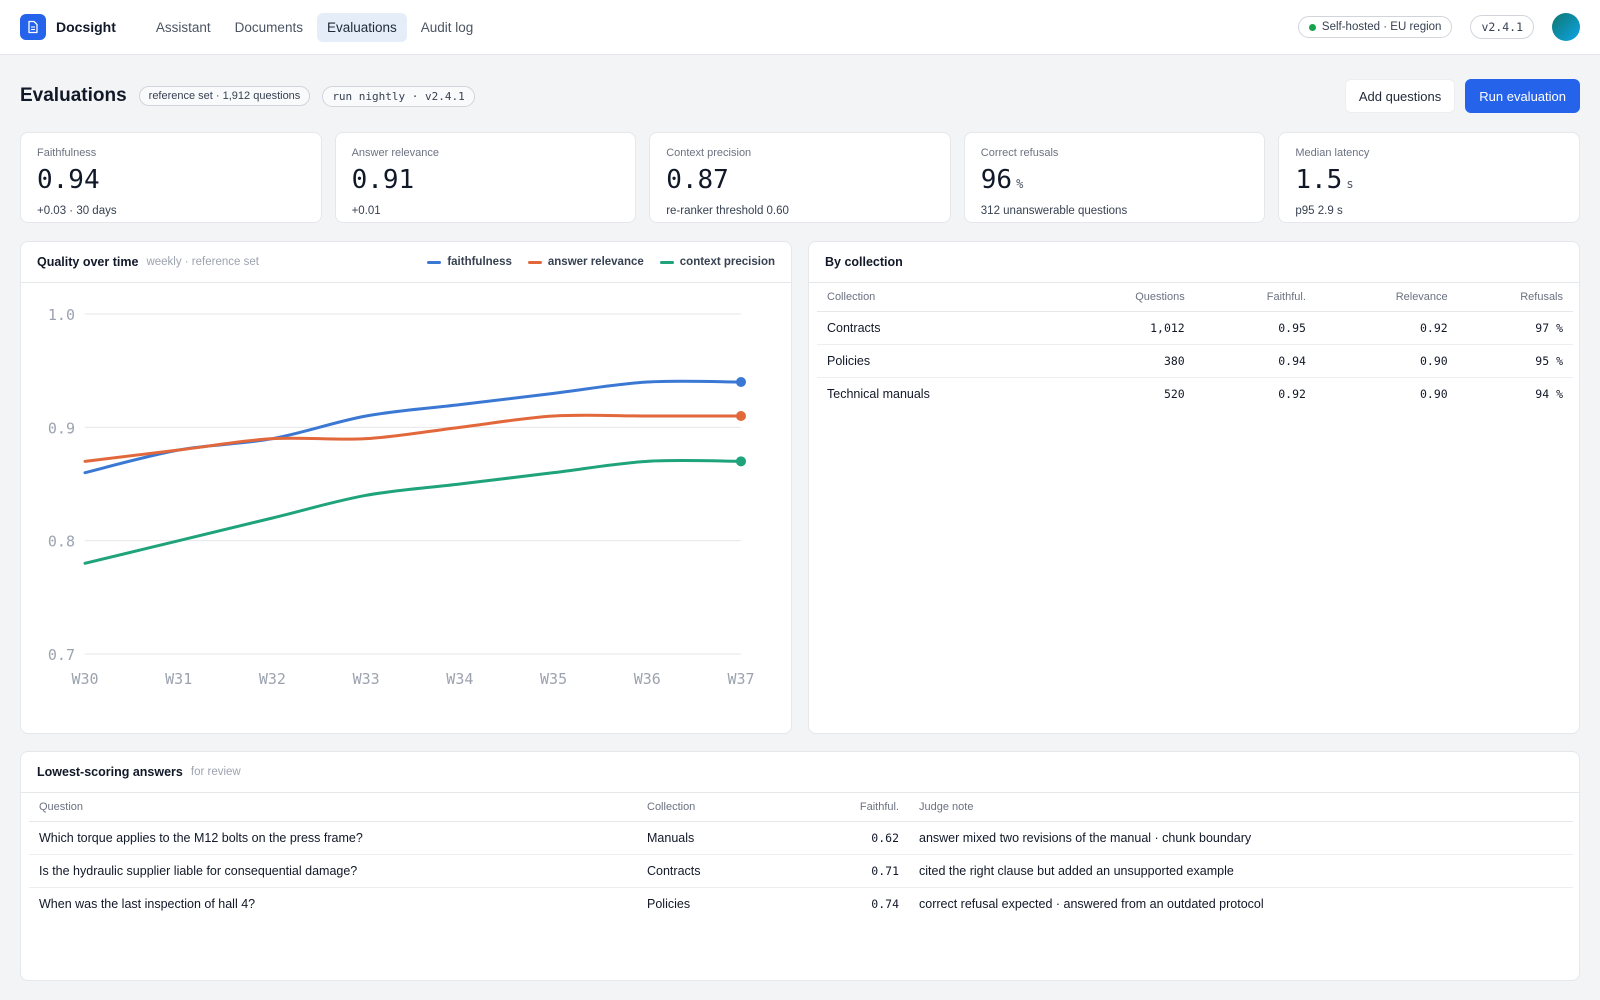 This screenshot has width=1600, height=1000. I want to click on brand-name: Docsight, so click(86, 27).